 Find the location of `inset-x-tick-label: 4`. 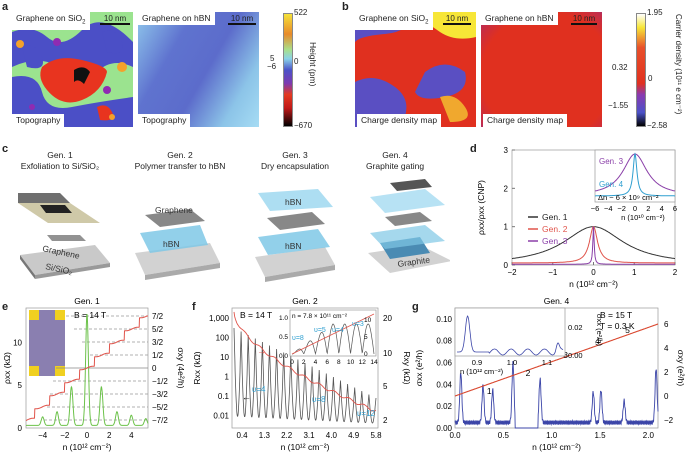

inset-x-tick-label: 4 is located at coordinates (662, 208).